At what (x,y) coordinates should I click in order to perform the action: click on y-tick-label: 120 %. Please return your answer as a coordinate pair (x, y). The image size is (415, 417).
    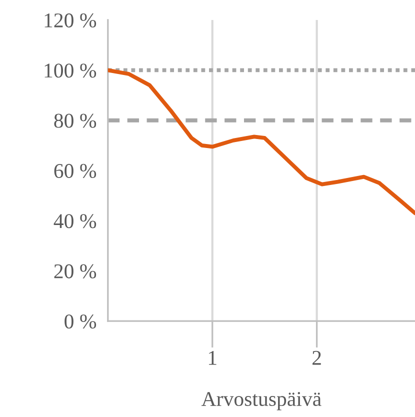
    Looking at the image, I should click on (70, 20).